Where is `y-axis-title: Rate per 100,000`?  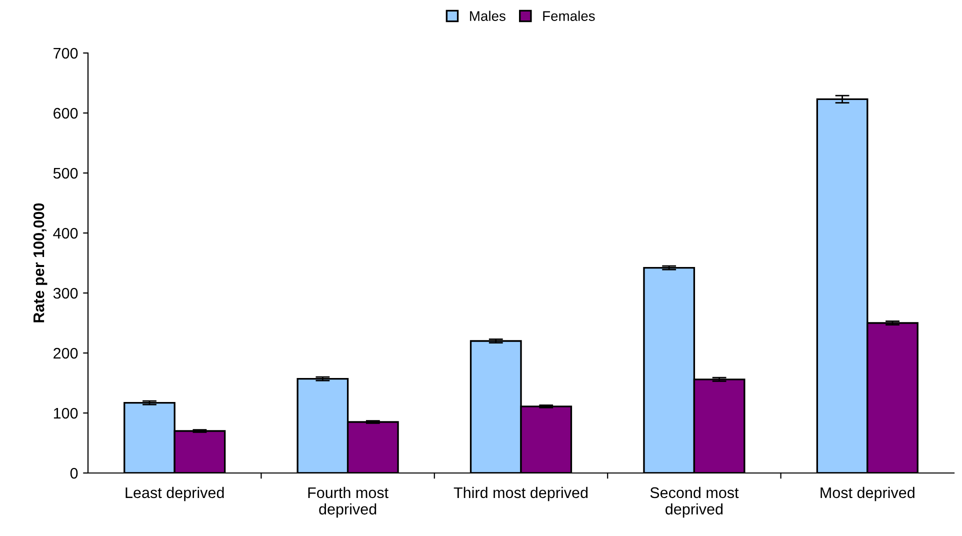 y-axis-title: Rate per 100,000 is located at coordinates (40, 262).